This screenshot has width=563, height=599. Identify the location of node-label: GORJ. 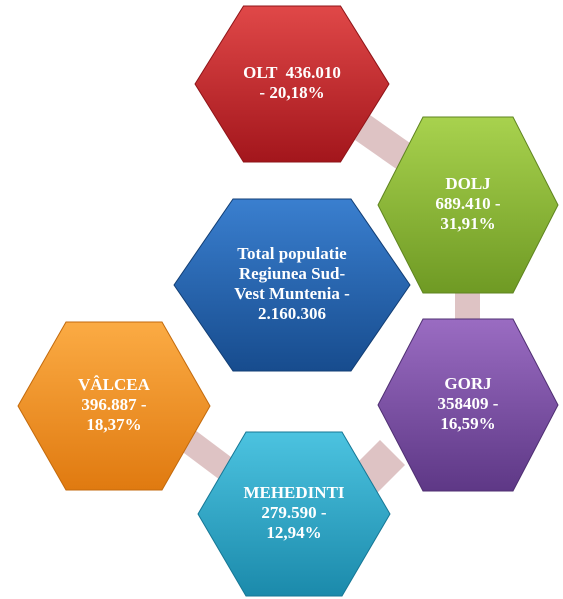
(468, 383).